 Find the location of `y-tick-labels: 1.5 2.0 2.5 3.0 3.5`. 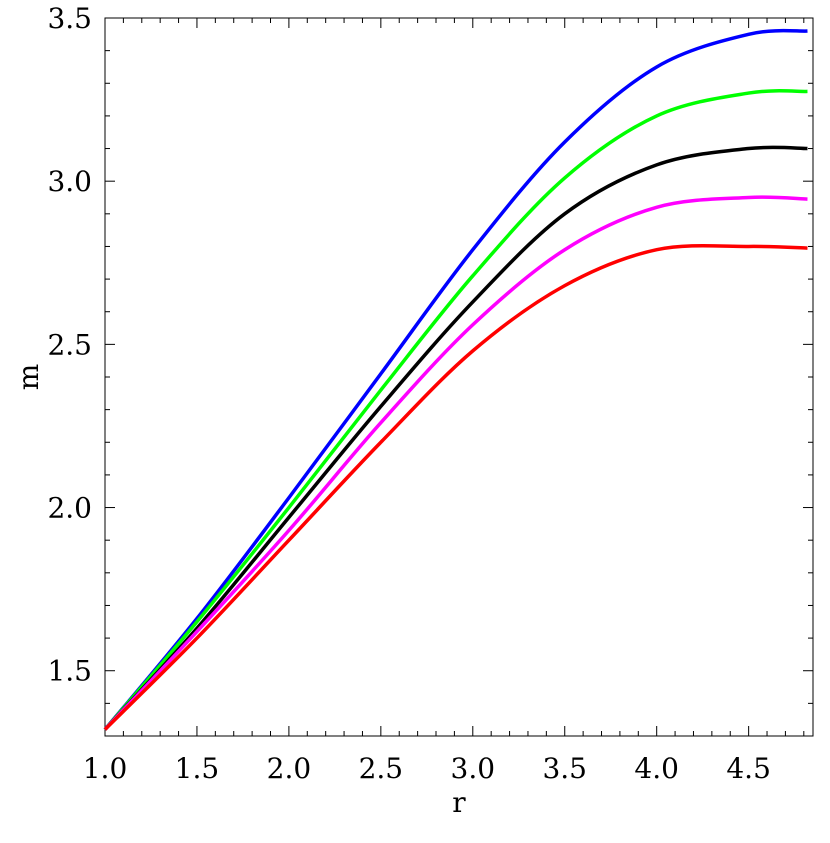

y-tick-labels: 1.5 2.0 2.5 3.0 3.5 is located at coordinates (69, 345).